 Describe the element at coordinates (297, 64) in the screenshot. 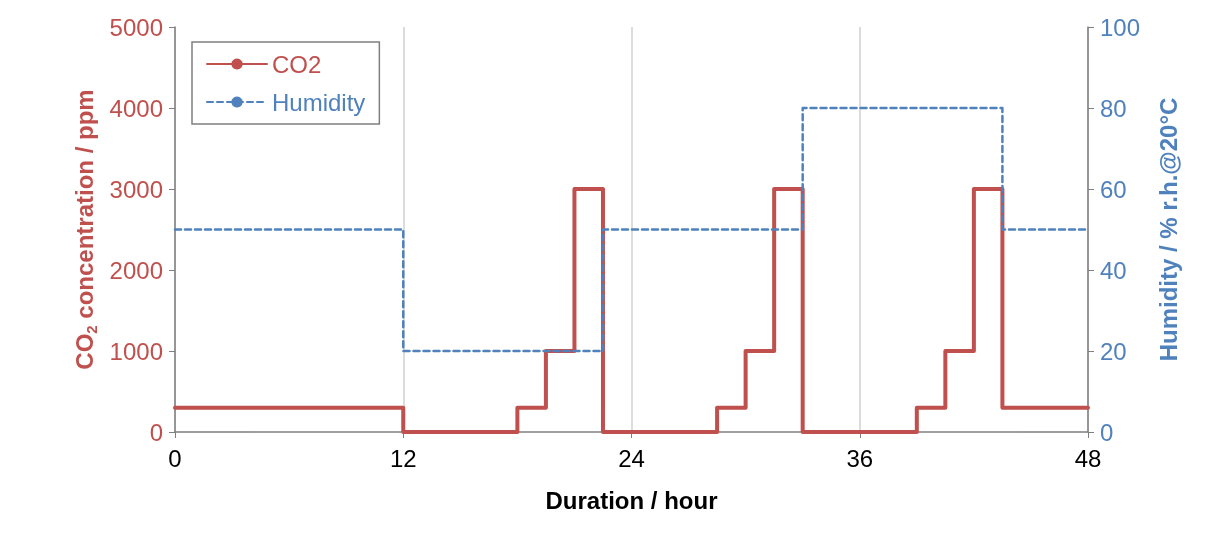

I see `legend-label: CO2` at that location.